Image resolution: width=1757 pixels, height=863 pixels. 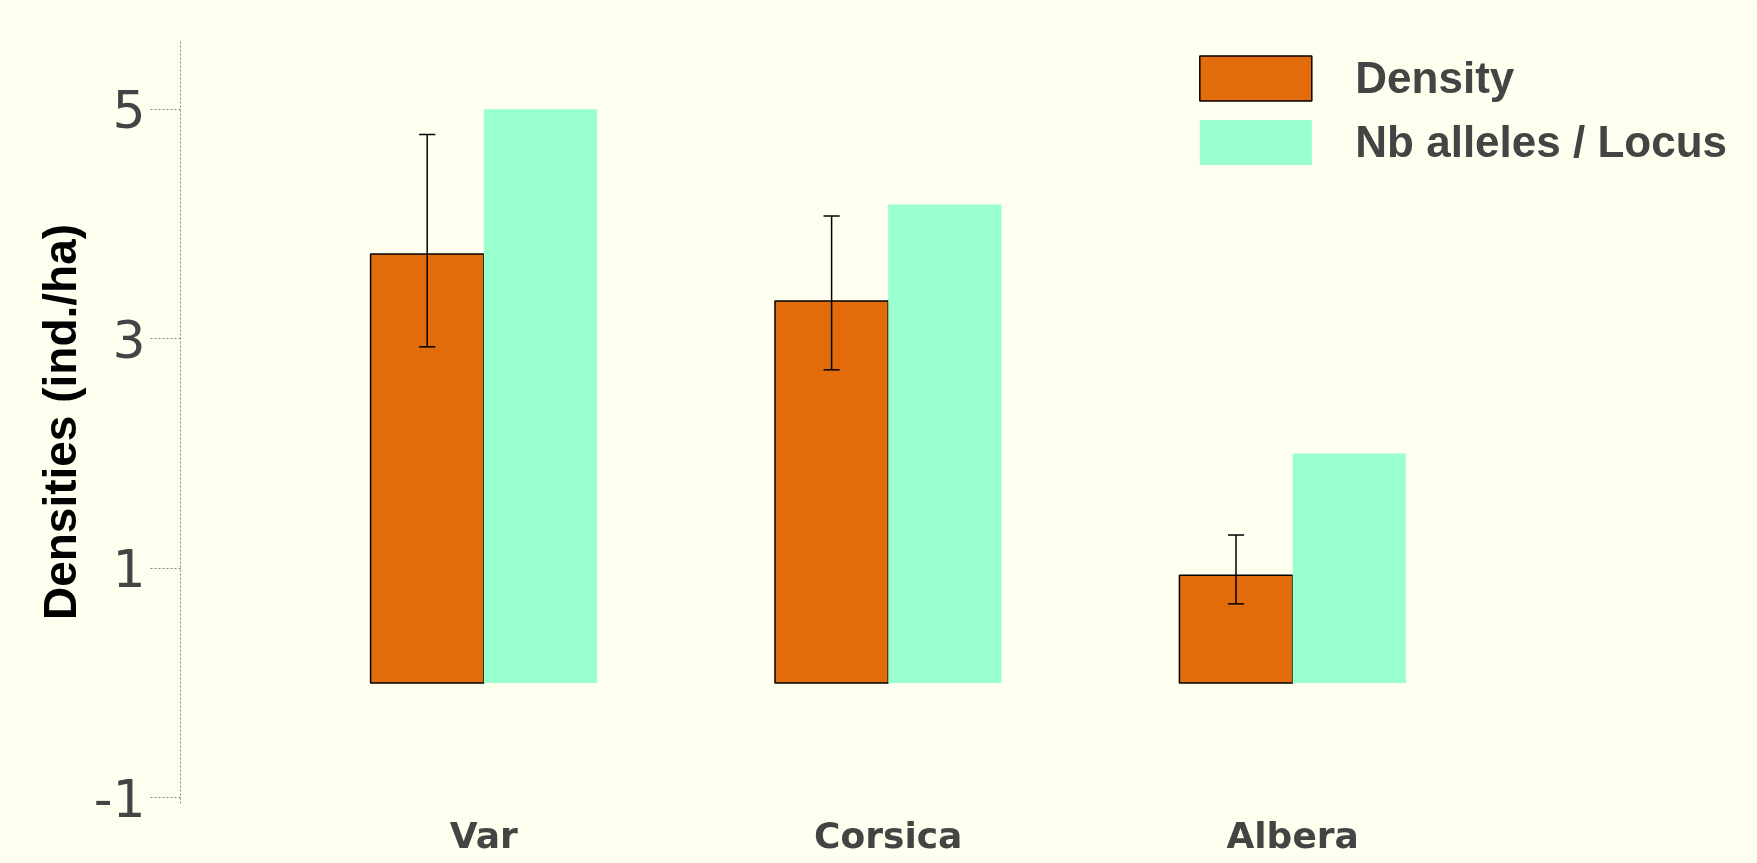 What do you see at coordinates (129, 110) in the screenshot?
I see `y-tick-label: 5` at bounding box center [129, 110].